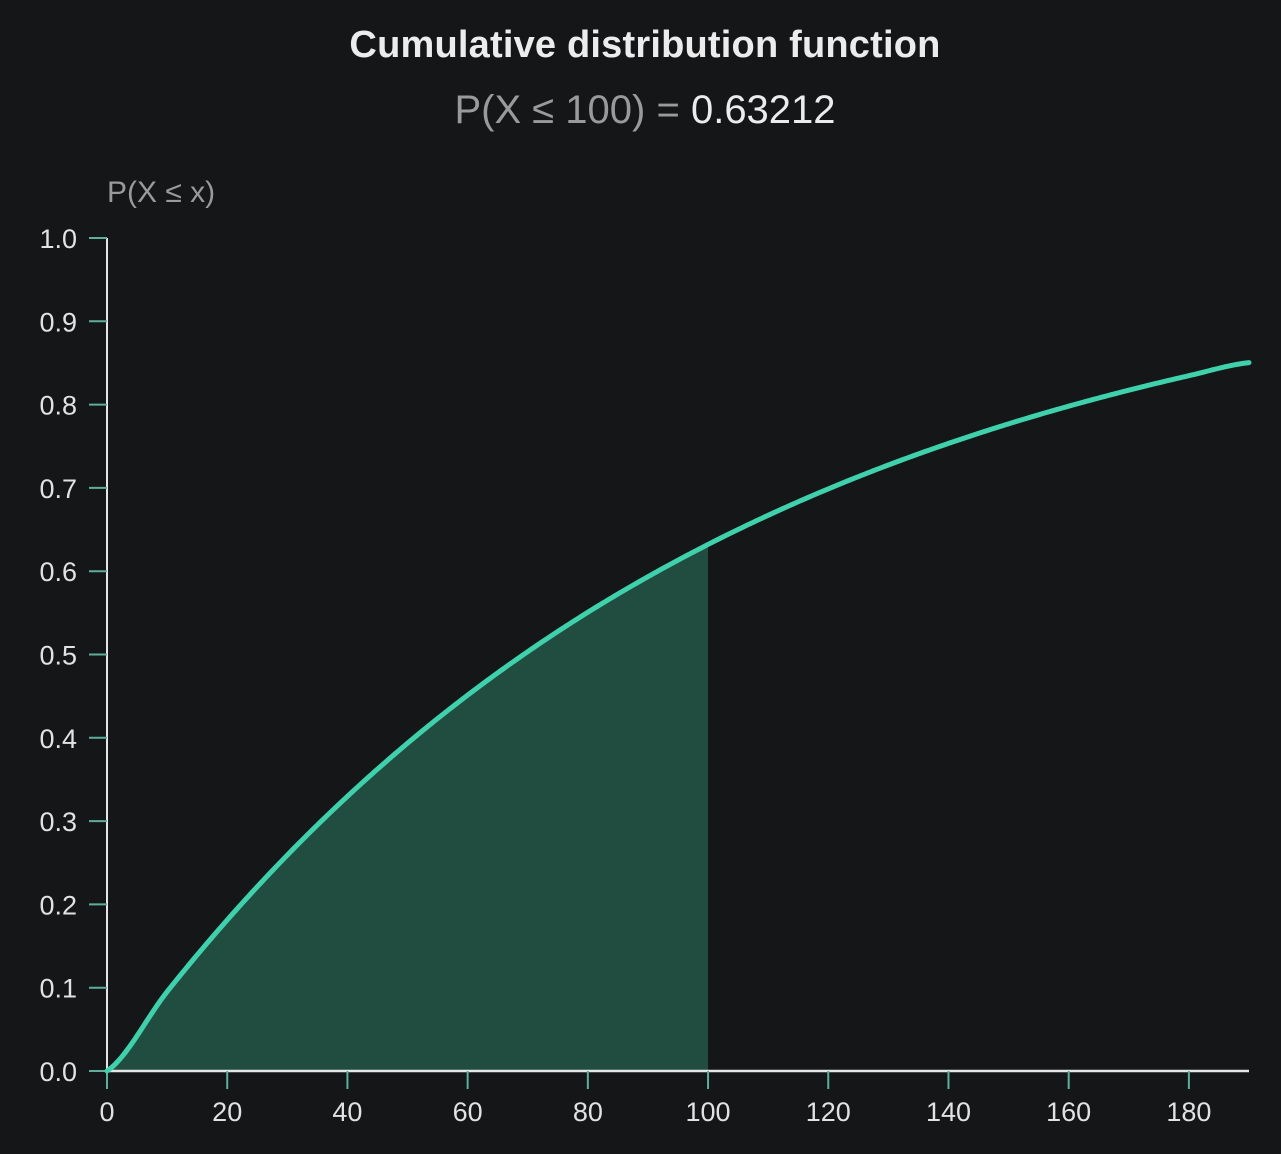 The width and height of the screenshot is (1281, 1154). What do you see at coordinates (828, 1112) in the screenshot?
I see `x-tick-label: 120` at bounding box center [828, 1112].